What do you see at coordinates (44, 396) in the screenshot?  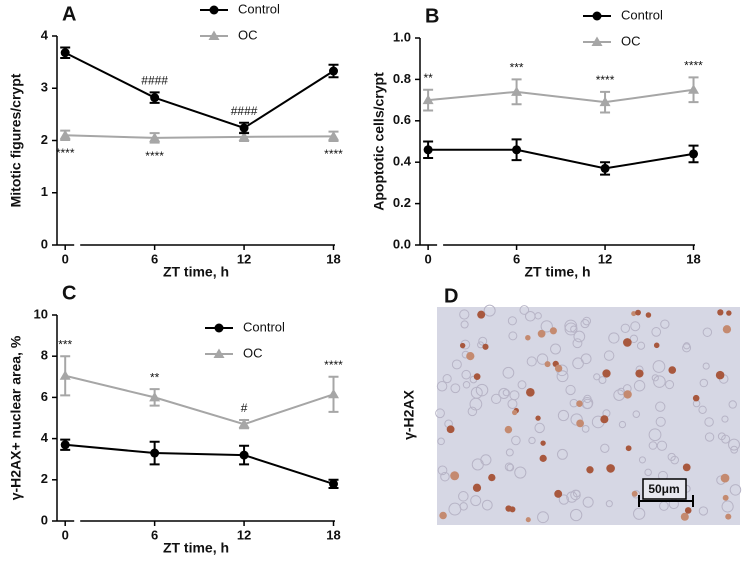 I see `y-tick-label: 6` at bounding box center [44, 396].